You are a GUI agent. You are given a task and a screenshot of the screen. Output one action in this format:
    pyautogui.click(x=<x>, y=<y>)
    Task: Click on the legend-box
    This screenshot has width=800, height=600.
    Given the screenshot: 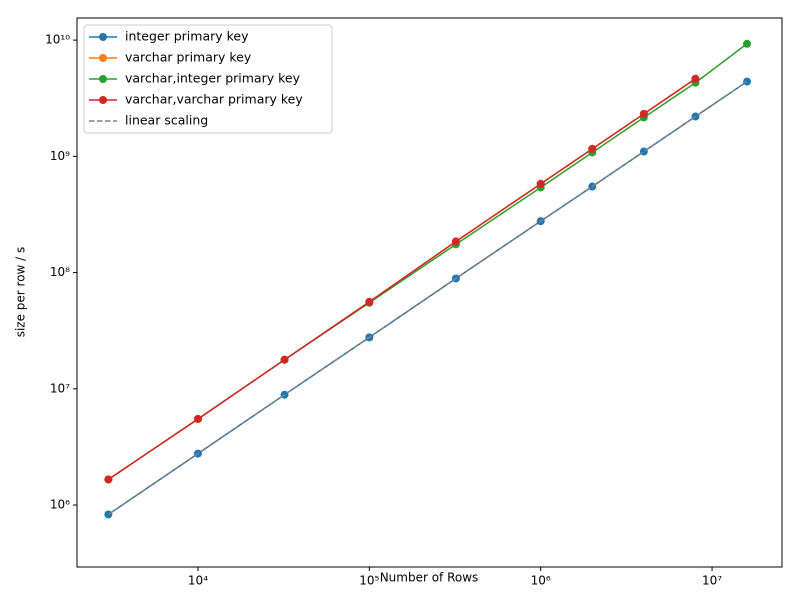 What is the action you would take?
    pyautogui.click(x=208, y=79)
    